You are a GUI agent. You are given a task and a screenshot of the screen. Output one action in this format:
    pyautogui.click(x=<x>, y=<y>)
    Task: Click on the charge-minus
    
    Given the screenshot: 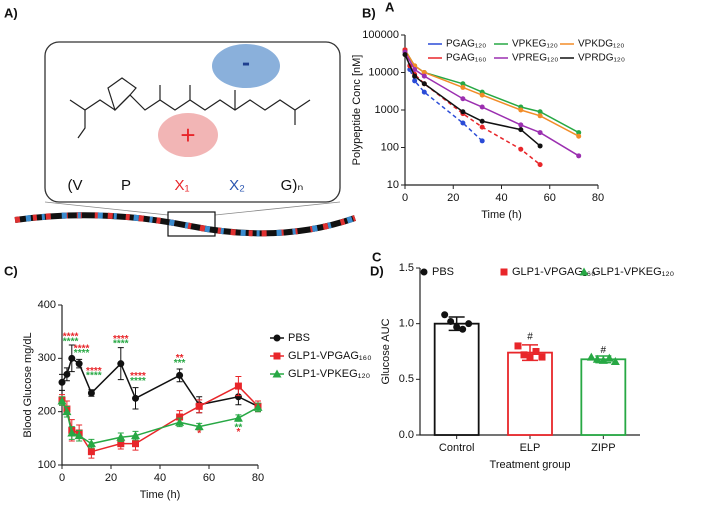 What is the action you would take?
    pyautogui.click(x=246, y=66)
    